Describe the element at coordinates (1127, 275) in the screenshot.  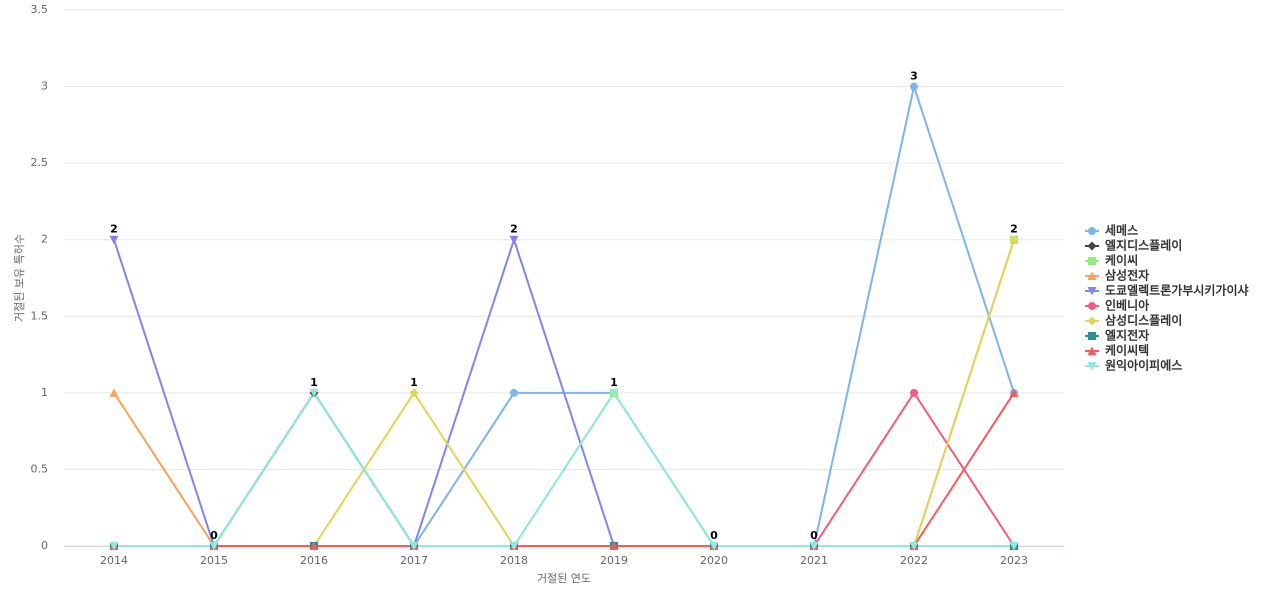
I see `legend-label: 삼성전자` at that location.